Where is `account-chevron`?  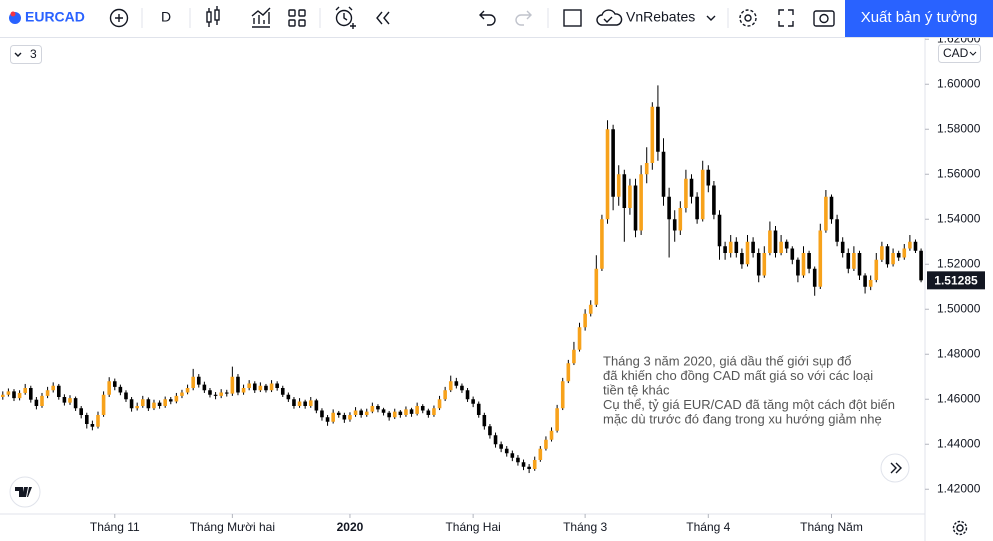
account-chevron is located at coordinates (711, 18).